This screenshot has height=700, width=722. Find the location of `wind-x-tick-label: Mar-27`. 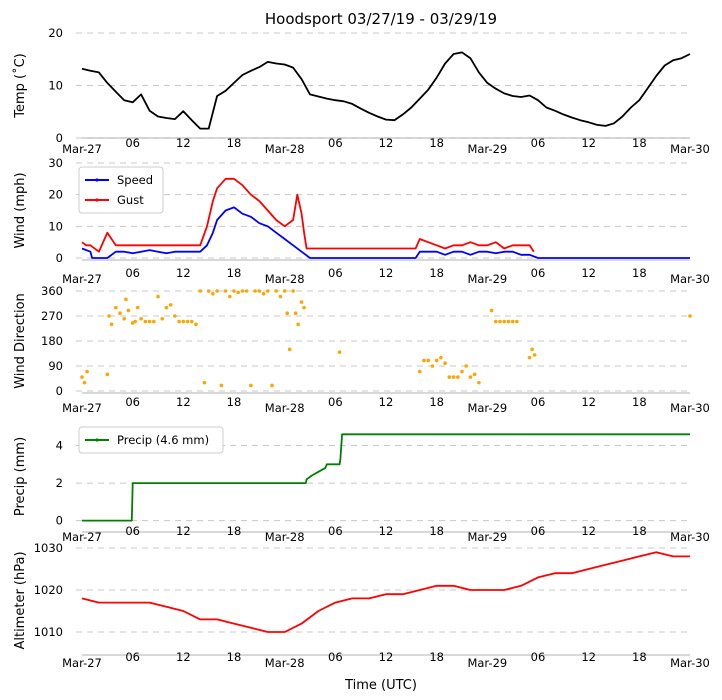

wind-x-tick-label: Mar-27 is located at coordinates (82, 279).